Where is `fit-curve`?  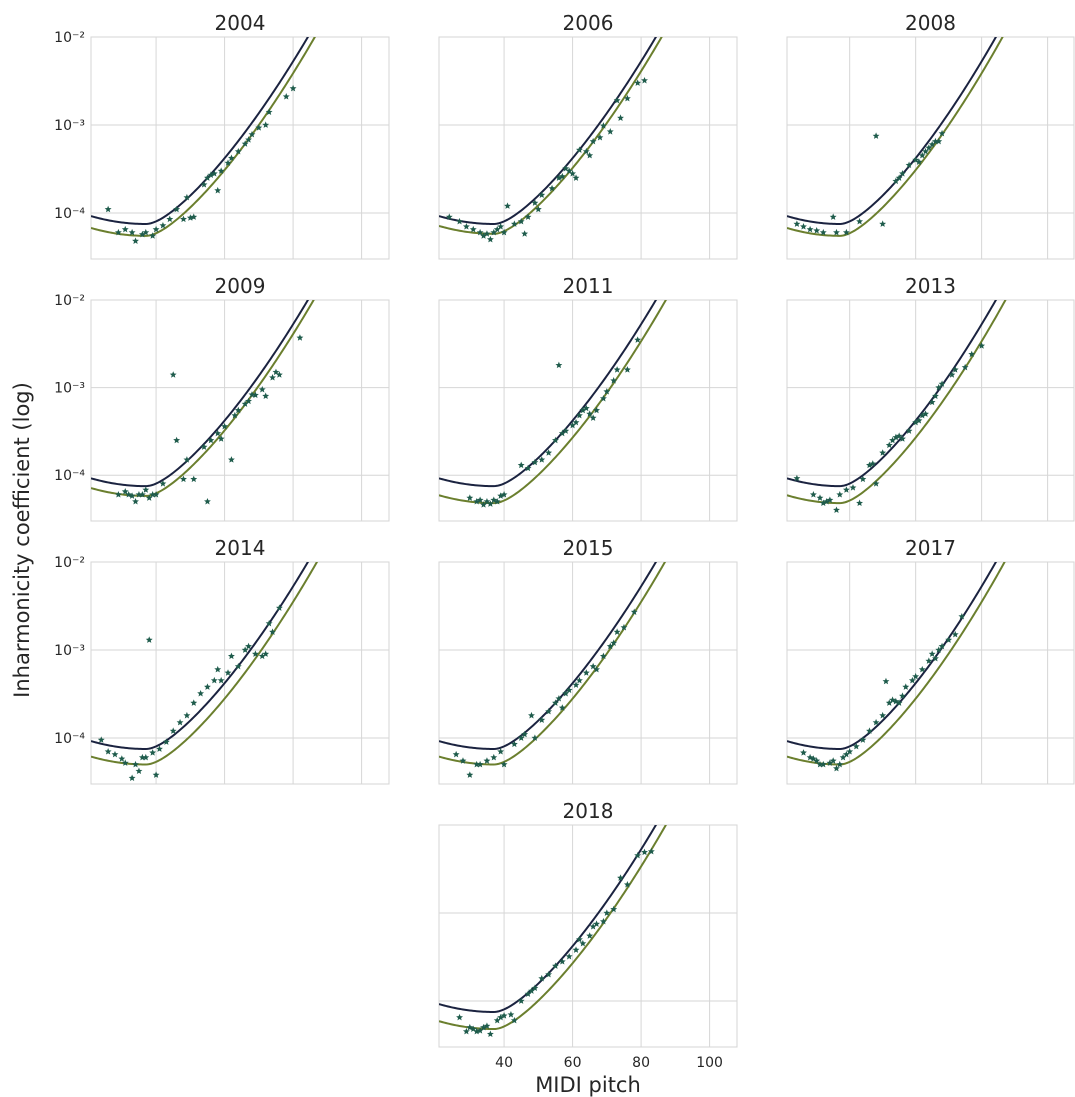
fit-curve is located at coordinates (203, 398).